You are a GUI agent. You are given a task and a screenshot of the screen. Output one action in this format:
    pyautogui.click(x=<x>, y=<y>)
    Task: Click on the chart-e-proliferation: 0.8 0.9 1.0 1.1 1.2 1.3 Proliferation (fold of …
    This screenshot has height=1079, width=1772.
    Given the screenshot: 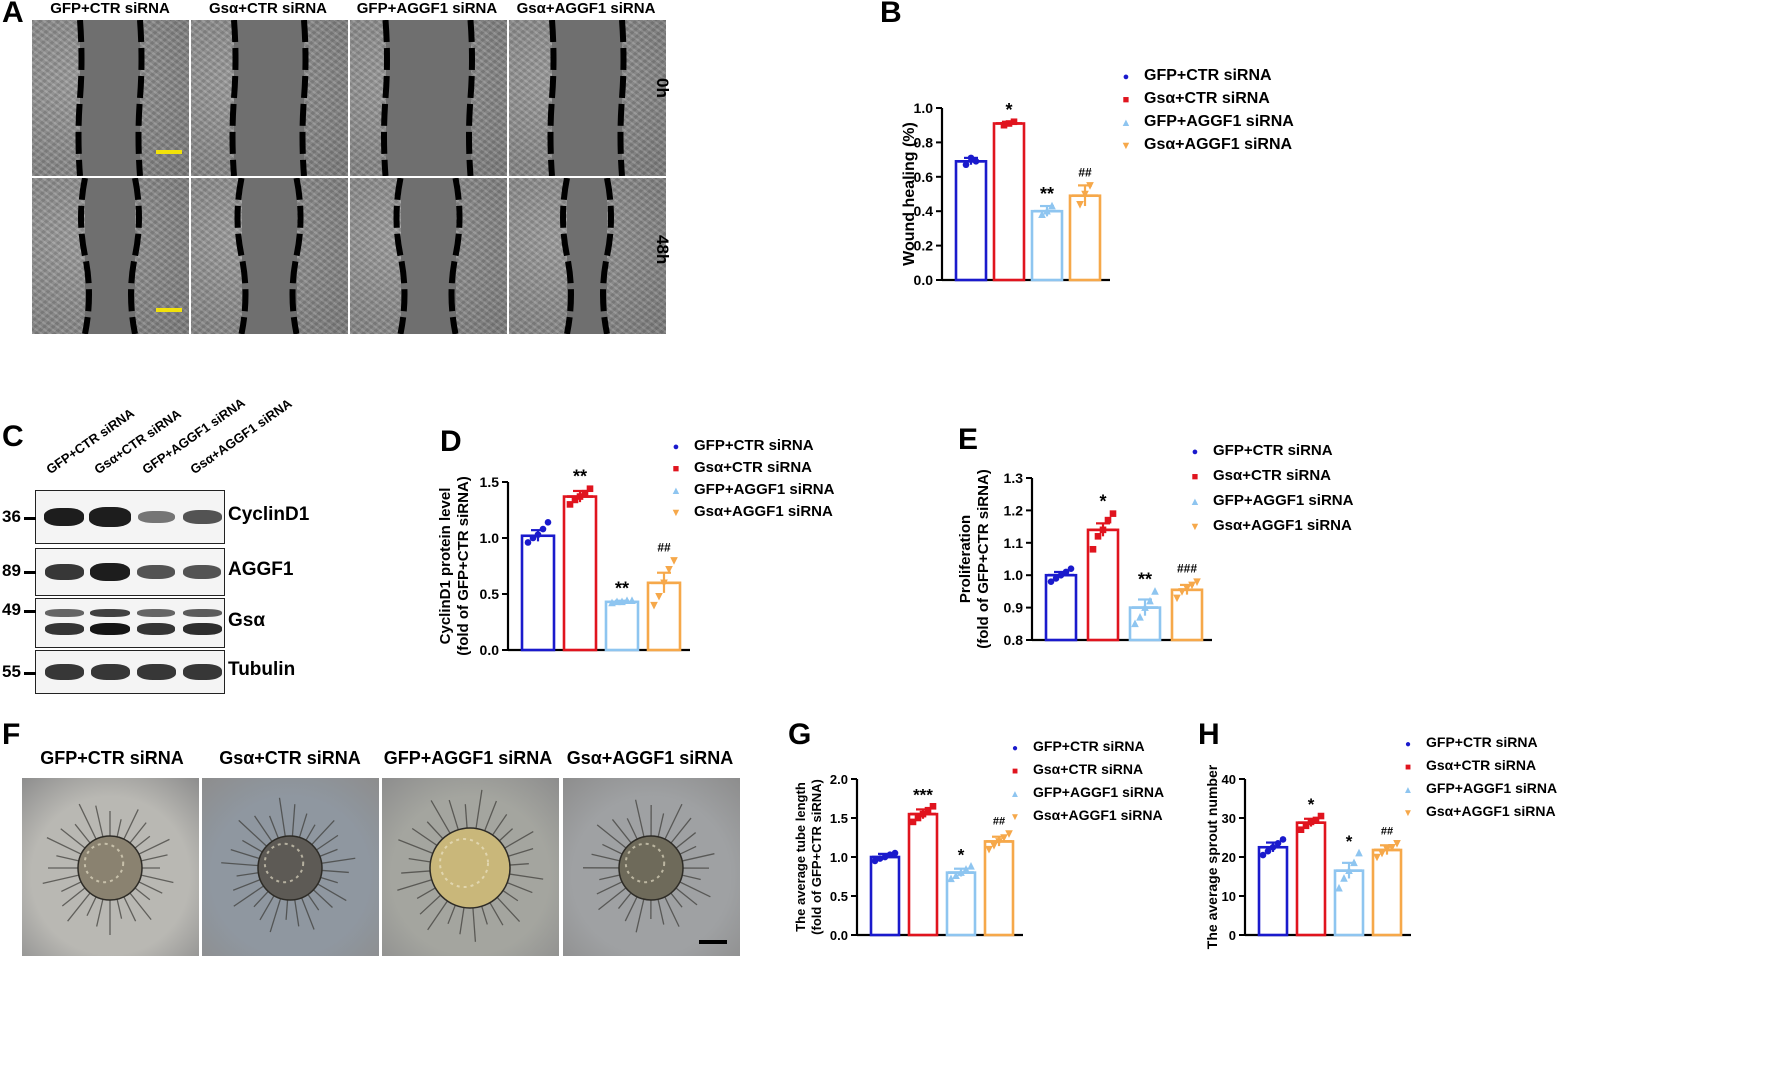 What is the action you would take?
    pyautogui.click(x=1155, y=545)
    